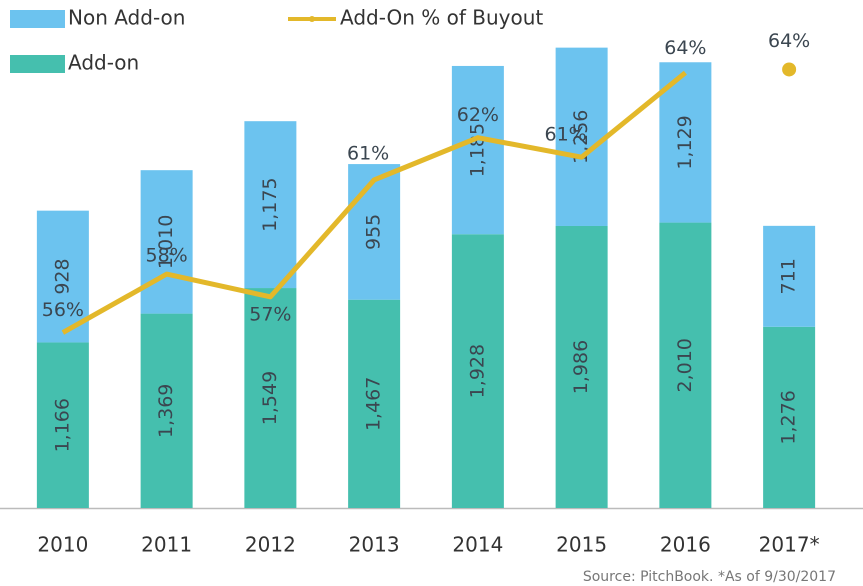  I want to click on data-label: 1,175, so click(270, 204).